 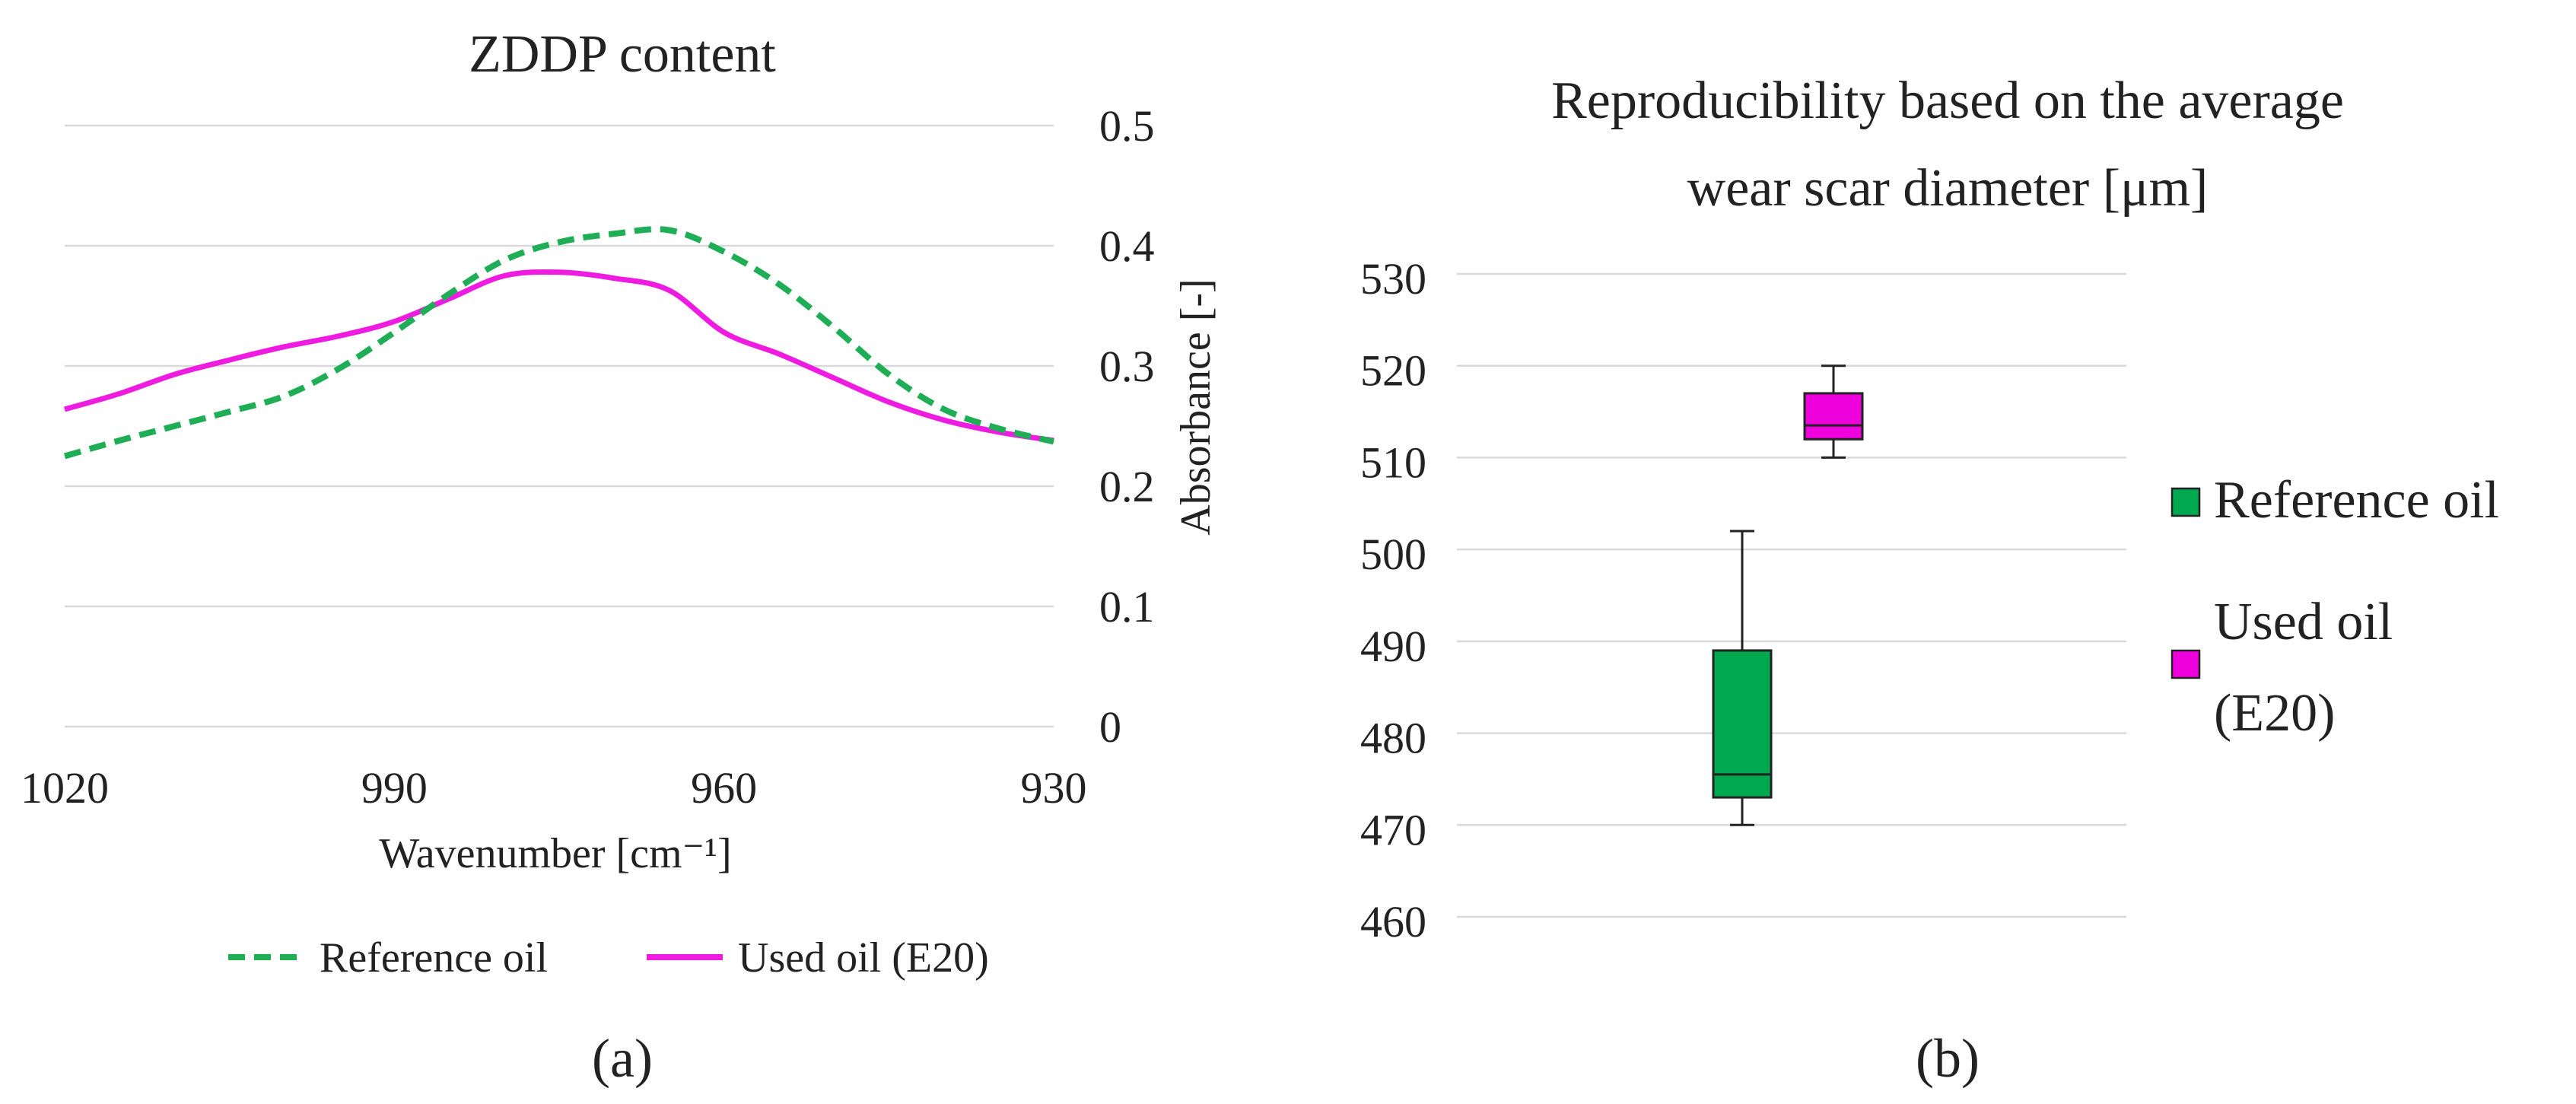 What do you see at coordinates (65, 788) in the screenshot?
I see `chart-a-x-tick: 1020` at bounding box center [65, 788].